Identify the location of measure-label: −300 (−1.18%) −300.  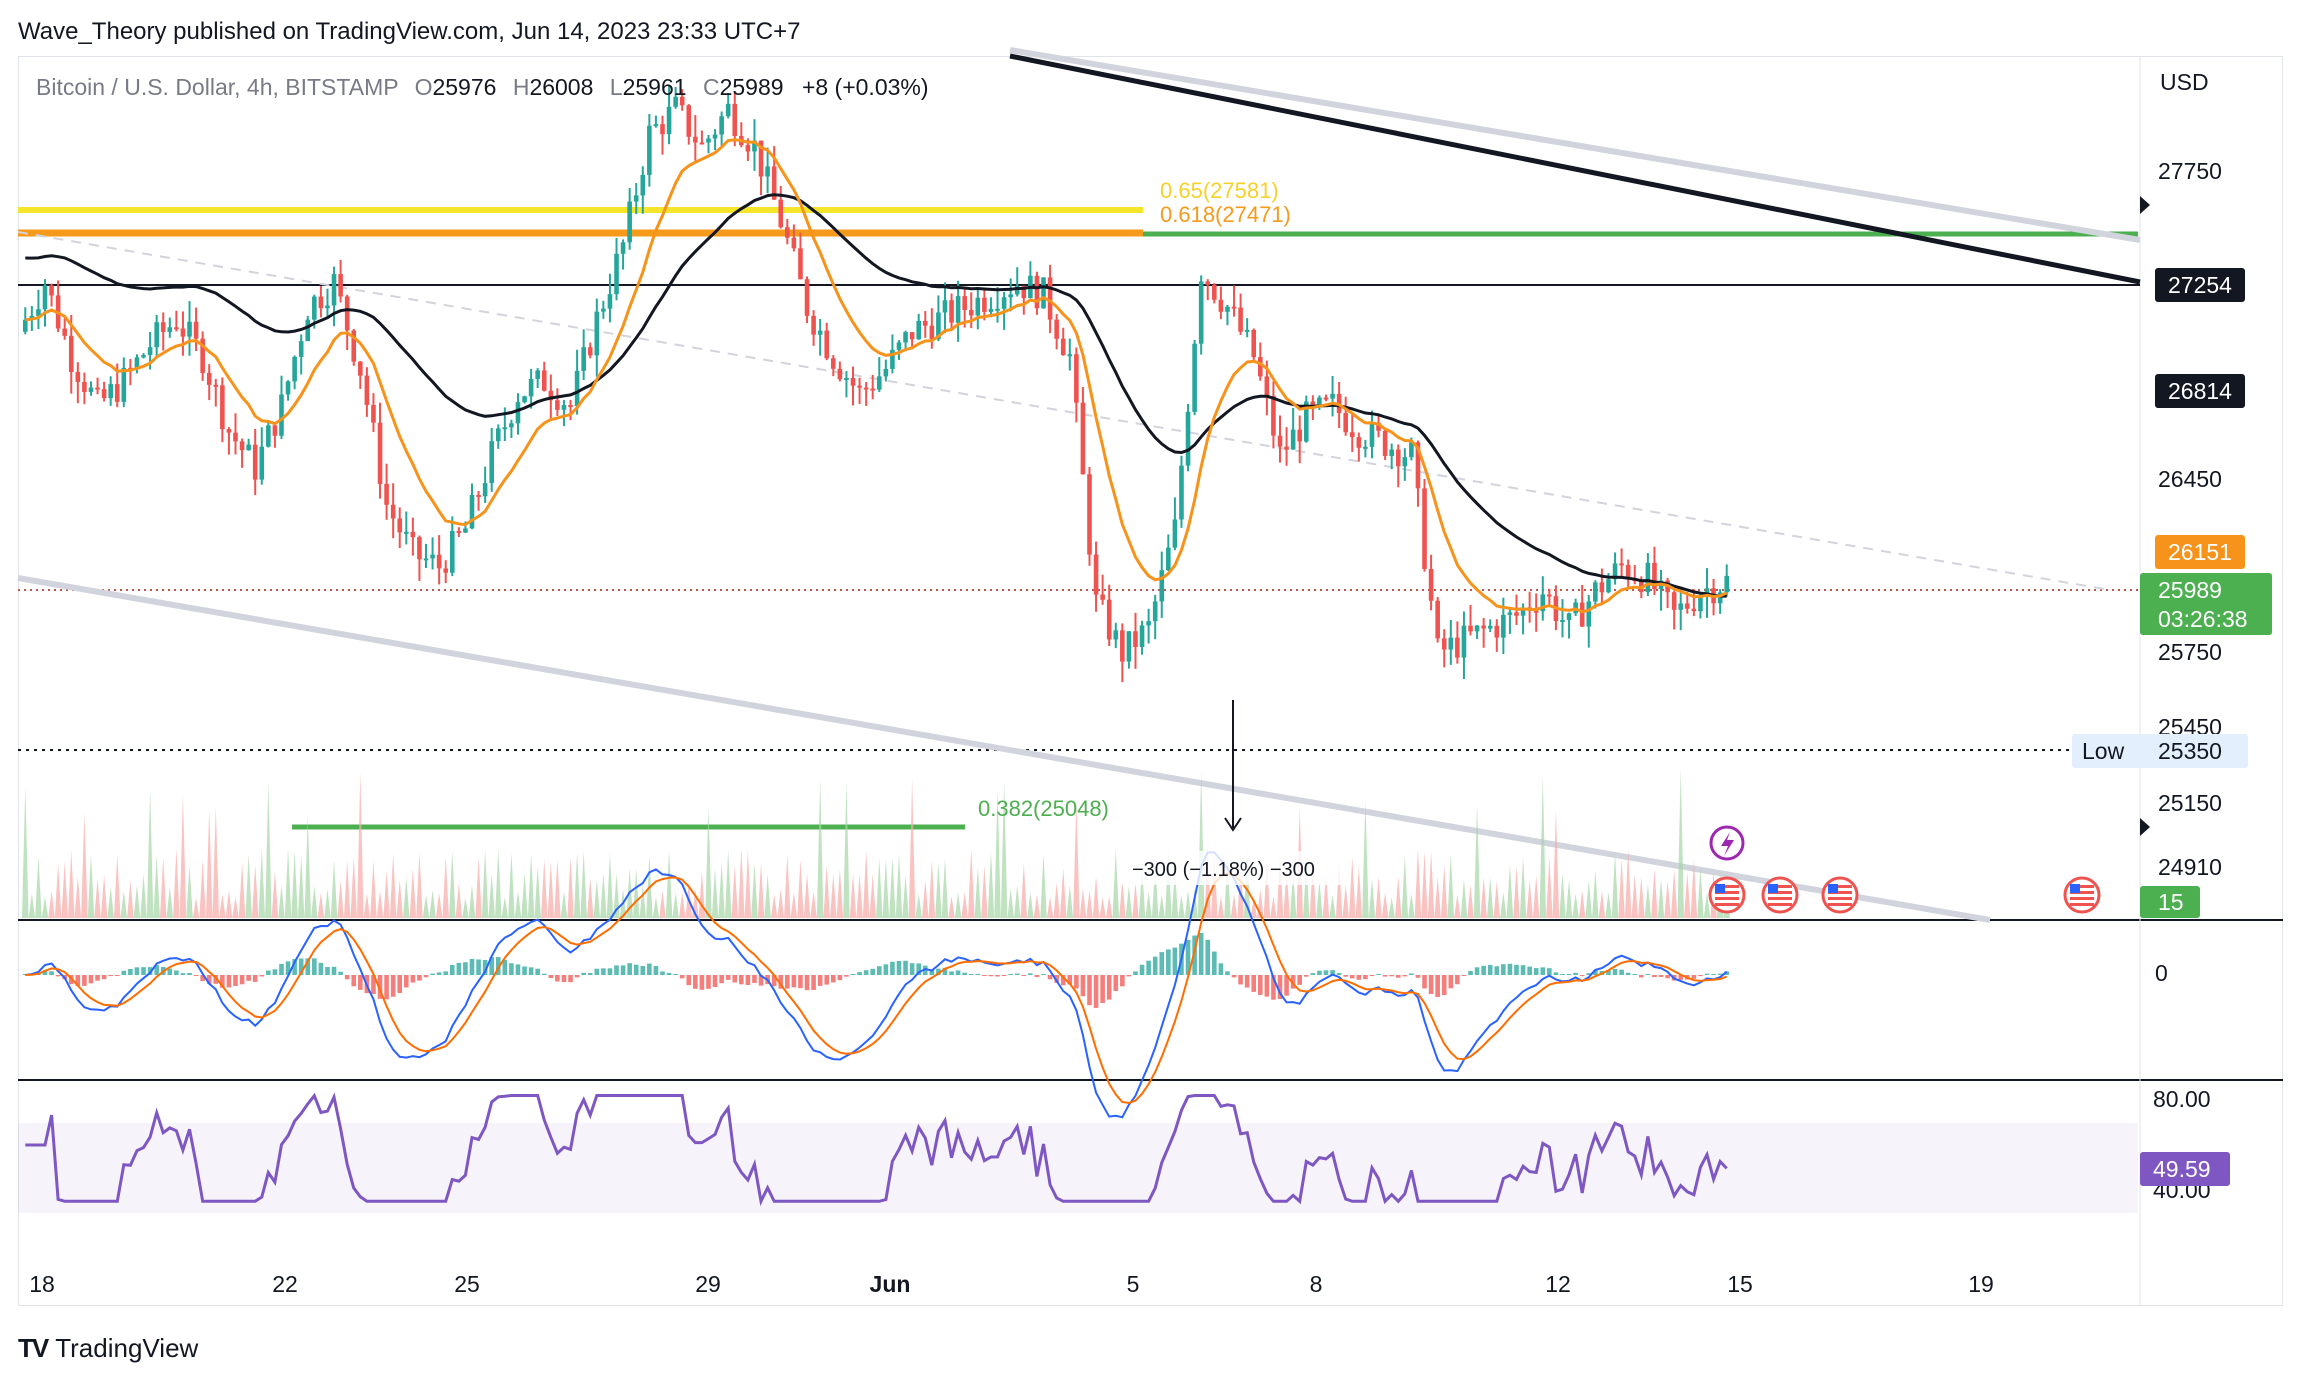
(1223, 870).